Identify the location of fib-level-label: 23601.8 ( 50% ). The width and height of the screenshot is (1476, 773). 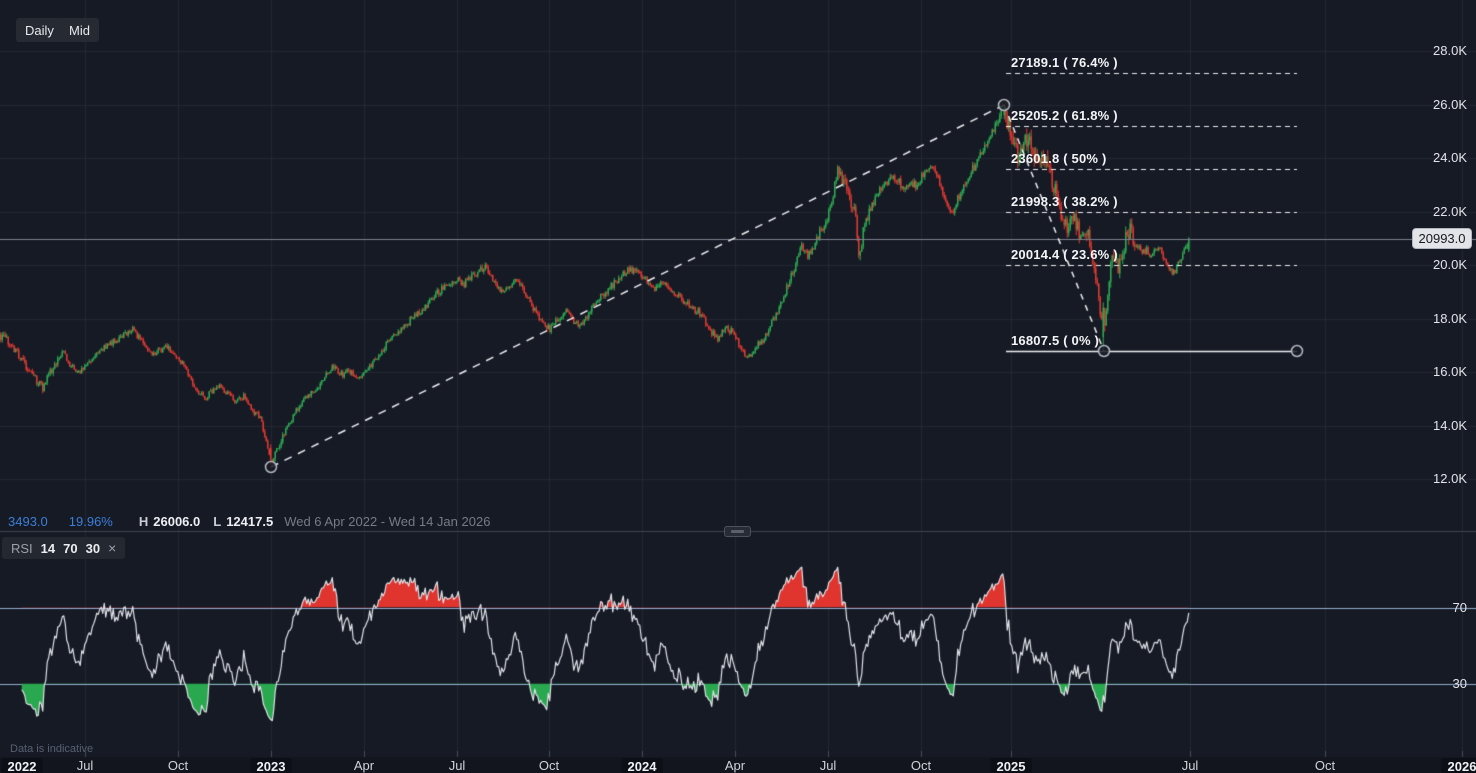
(1059, 158).